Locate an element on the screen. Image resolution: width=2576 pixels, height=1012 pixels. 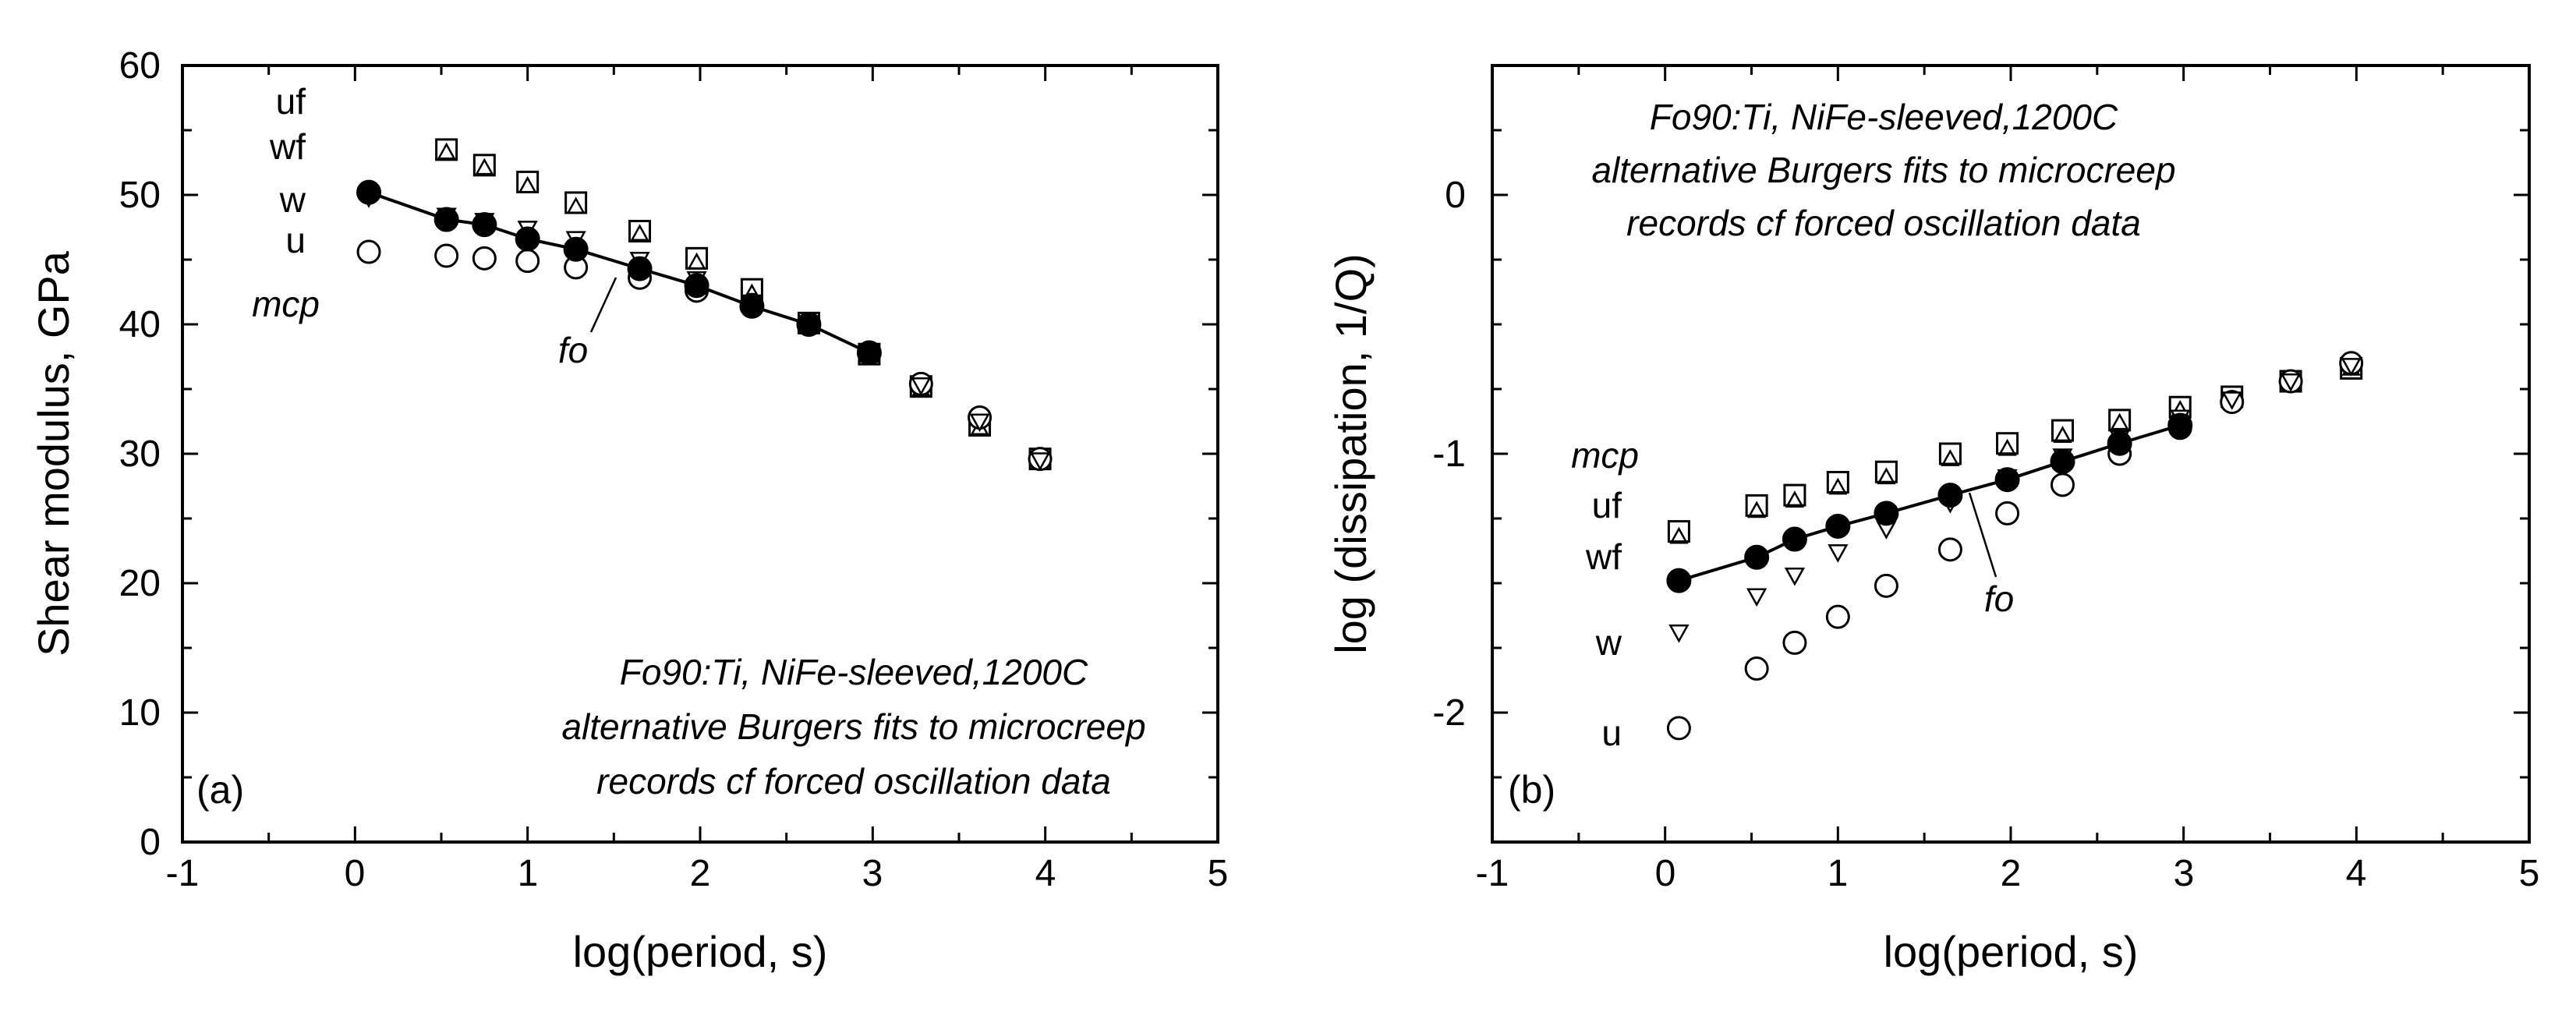
panel-b-label-w: w is located at coordinates (1608, 642).